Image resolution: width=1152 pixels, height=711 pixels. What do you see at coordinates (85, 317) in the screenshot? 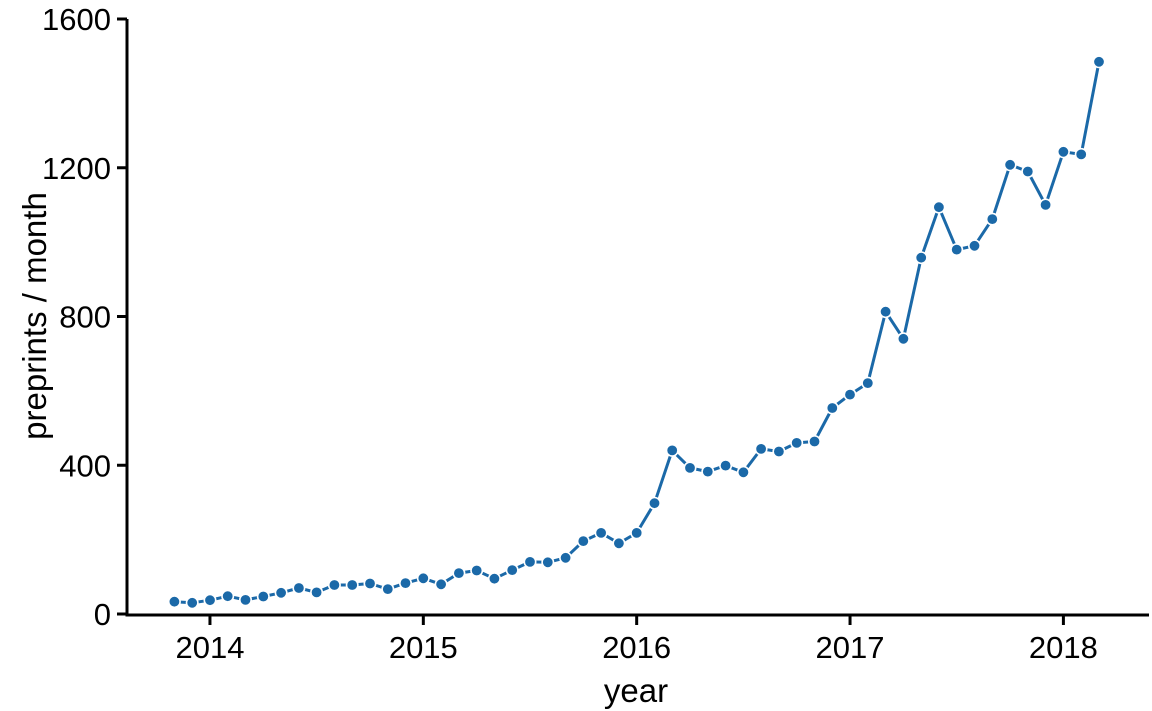
I see `y-tick-label: 800` at bounding box center [85, 317].